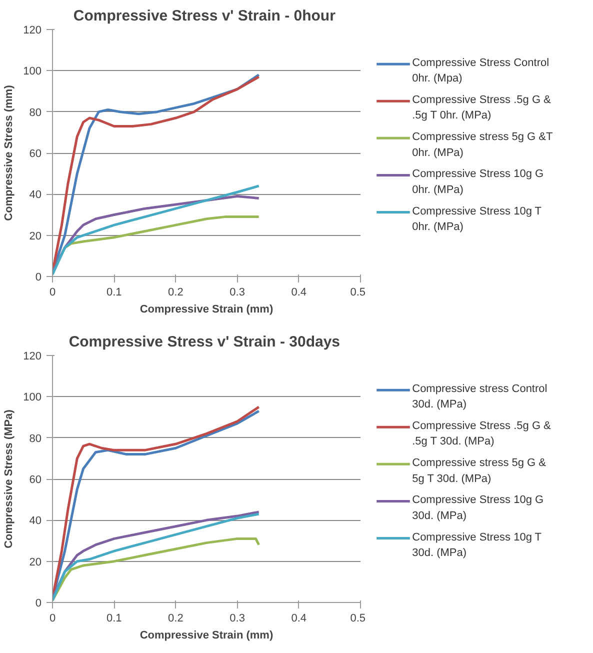  What do you see at coordinates (156, 569) in the screenshot?
I see `line-series` at bounding box center [156, 569].